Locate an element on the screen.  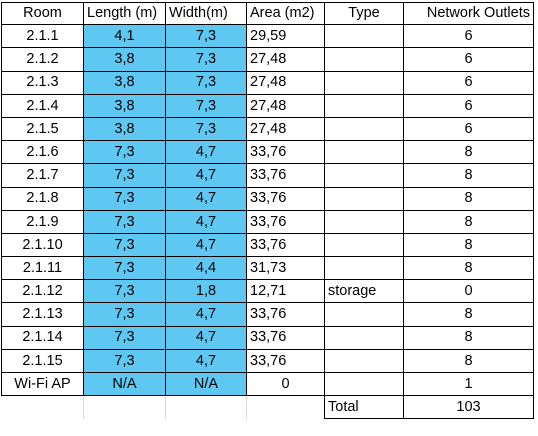
room-cell: 2.1.14 is located at coordinates (42, 338).